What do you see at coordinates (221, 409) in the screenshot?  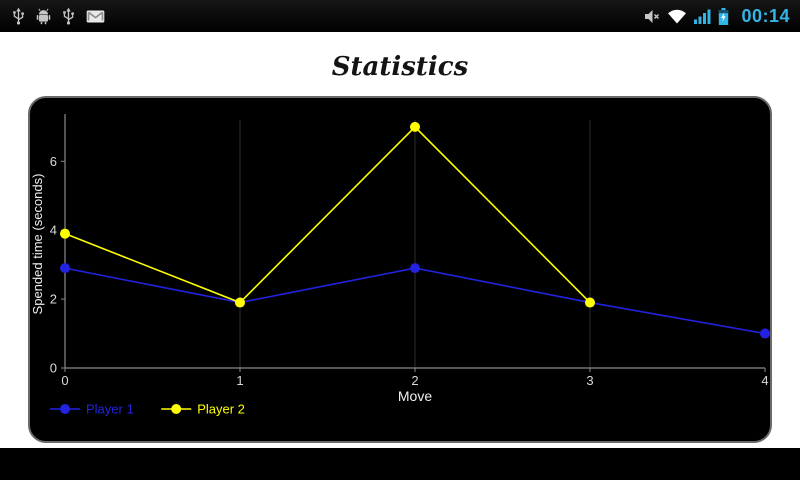 I see `legend-label-player-2: Player 2` at bounding box center [221, 409].